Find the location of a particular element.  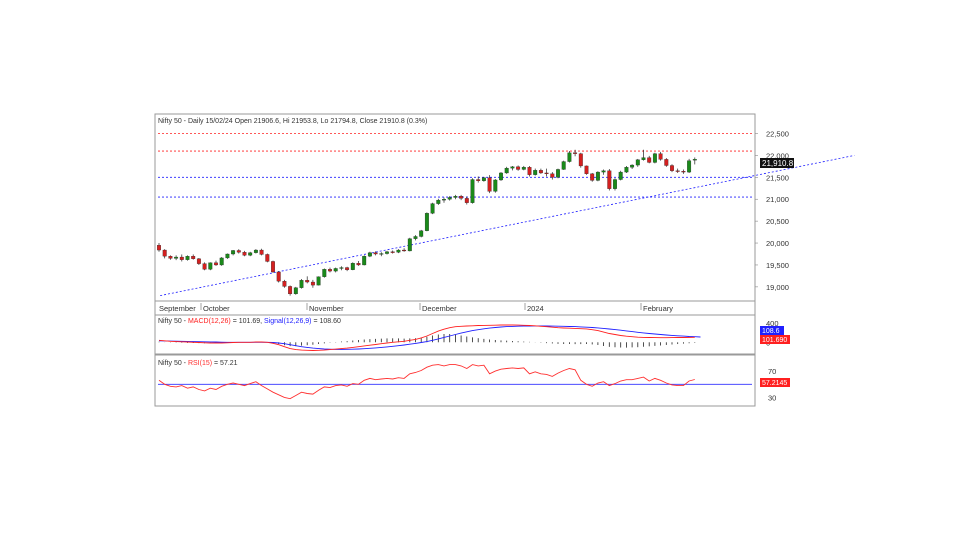

macd-value: = 101.69, is located at coordinates (247, 321).